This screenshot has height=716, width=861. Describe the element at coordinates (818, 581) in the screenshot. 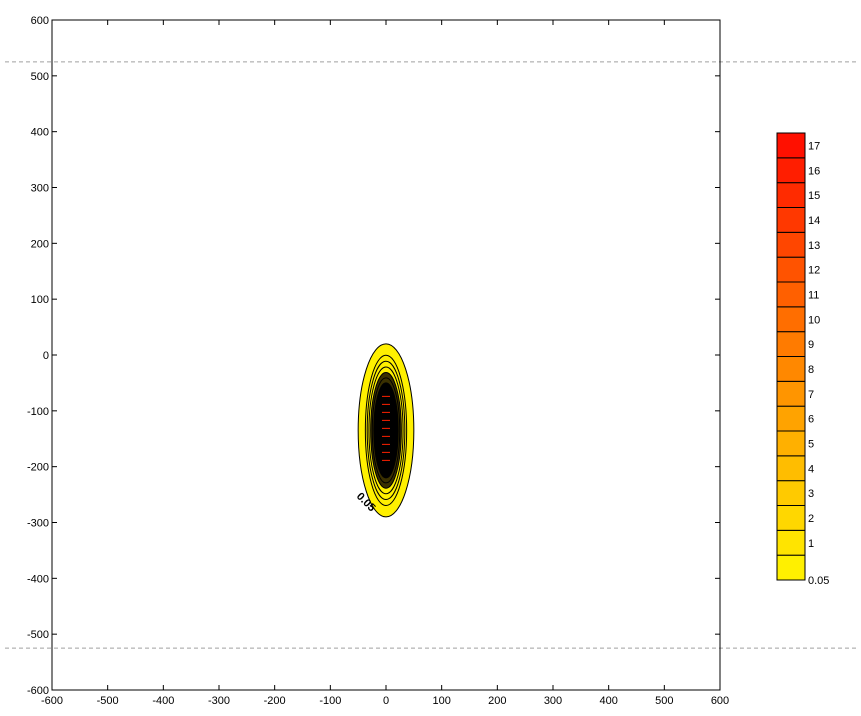

I see `legend-label: 0.05` at that location.